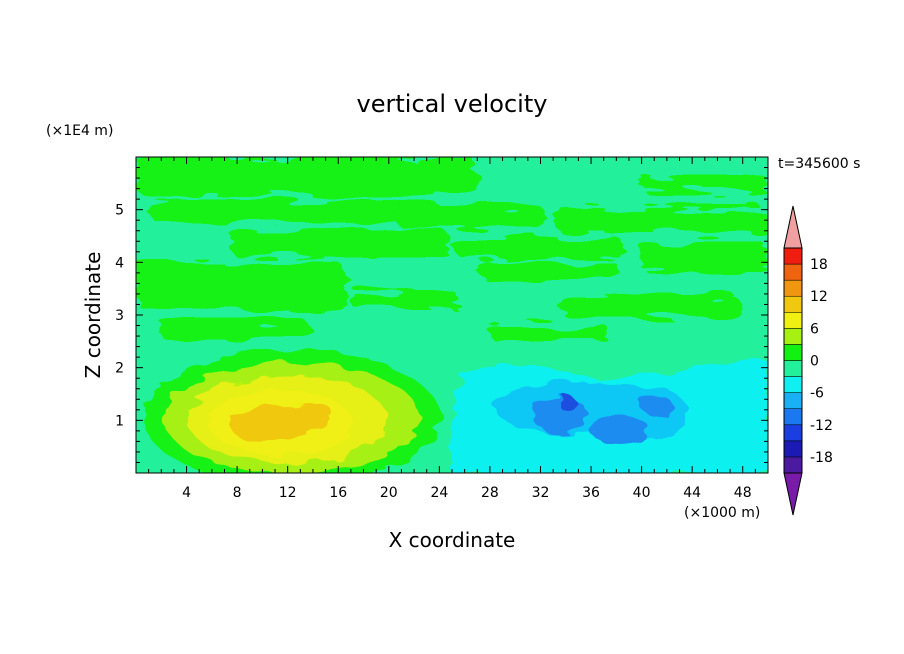 Image resolution: width=904 pixels, height=654 pixels. What do you see at coordinates (591, 493) in the screenshot?
I see `x-tick-label: 36` at bounding box center [591, 493].